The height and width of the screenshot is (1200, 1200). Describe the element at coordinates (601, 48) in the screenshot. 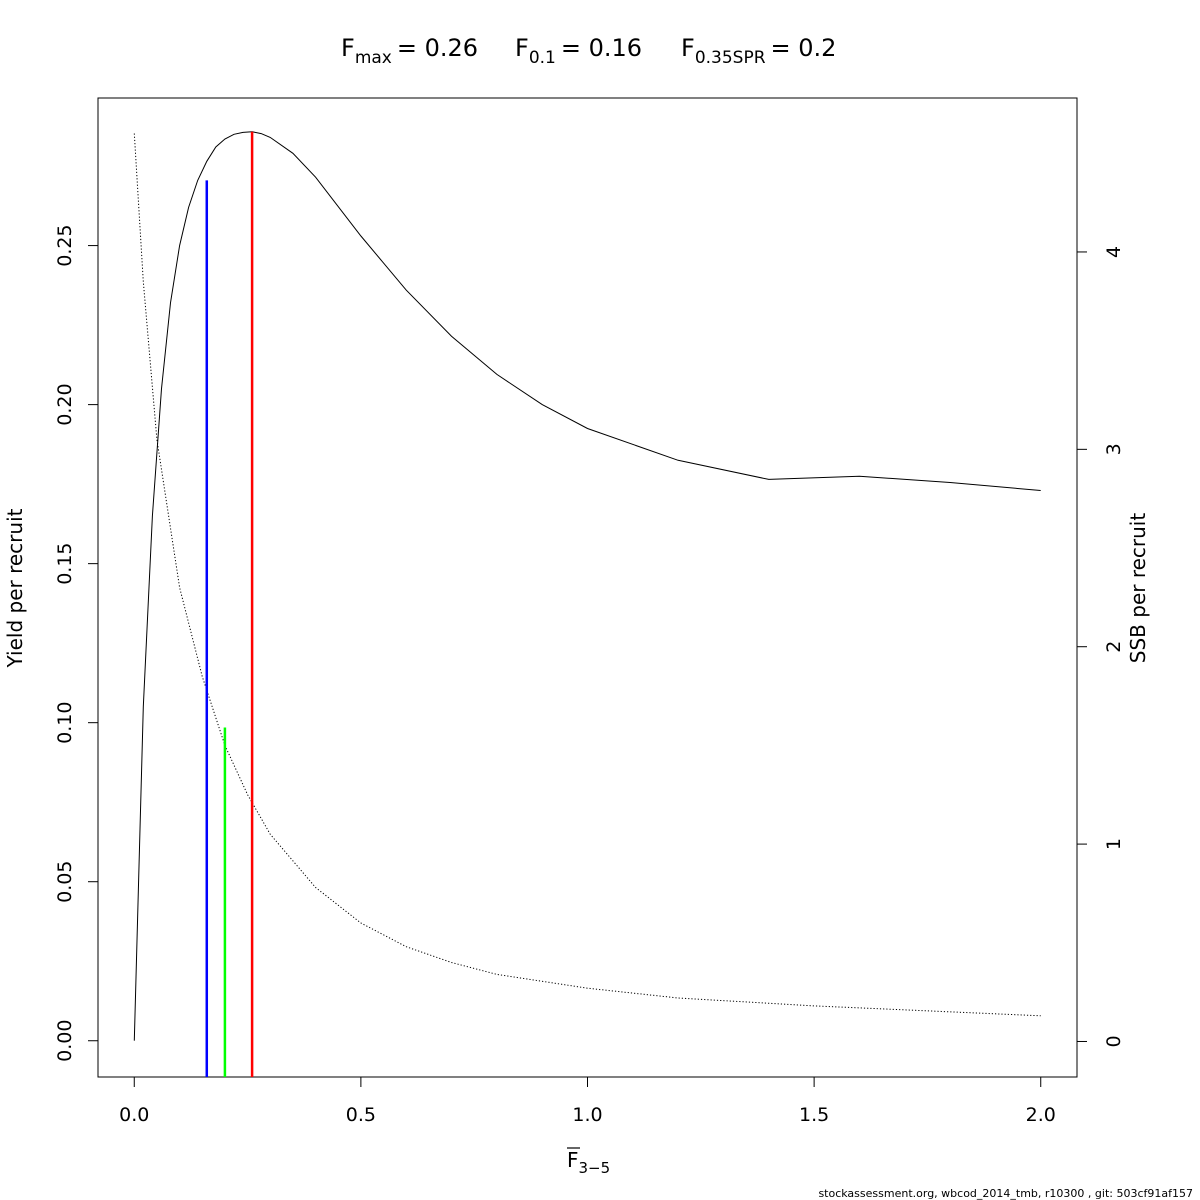

I see `title-f01-value: = 0.16` at that location.